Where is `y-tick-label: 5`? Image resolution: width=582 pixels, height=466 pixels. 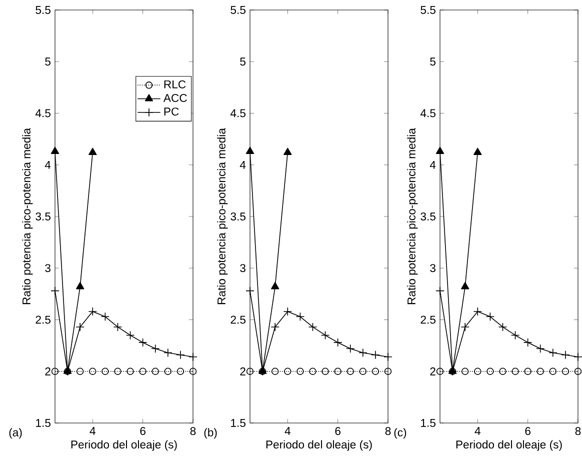
y-tick-label: 5 is located at coordinates (433, 62).